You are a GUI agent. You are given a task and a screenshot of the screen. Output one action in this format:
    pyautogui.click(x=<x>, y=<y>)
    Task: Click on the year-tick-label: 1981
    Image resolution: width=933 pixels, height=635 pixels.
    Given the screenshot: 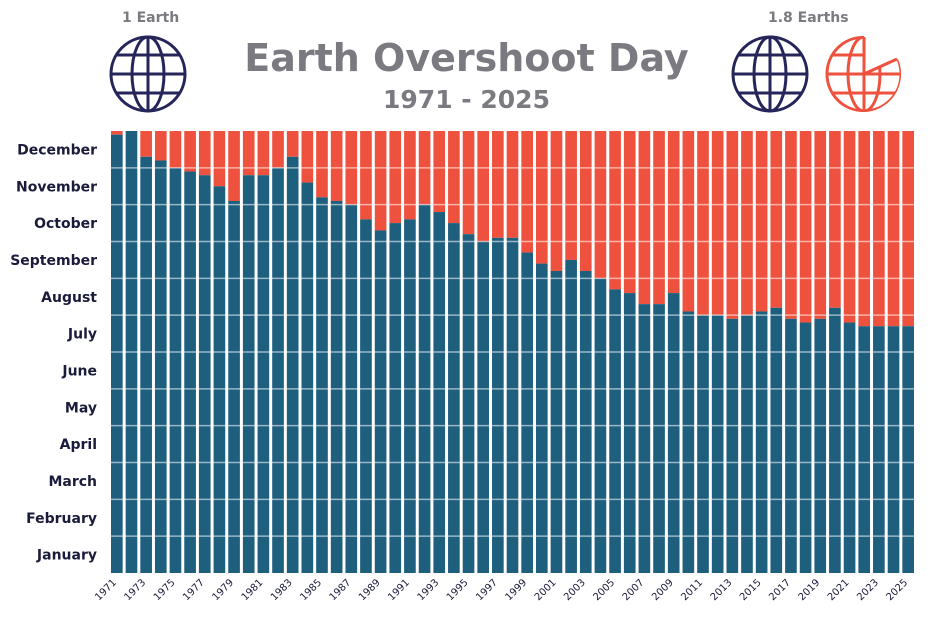 What is the action you would take?
    pyautogui.click(x=253, y=590)
    